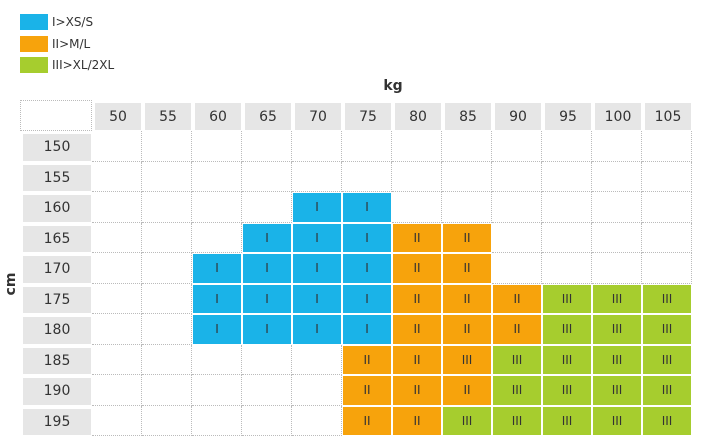 Image resolution: width=701 pixels, height=444 pixels. Describe the element at coordinates (167, 115) in the screenshot. I see `column-header: 55` at that location.